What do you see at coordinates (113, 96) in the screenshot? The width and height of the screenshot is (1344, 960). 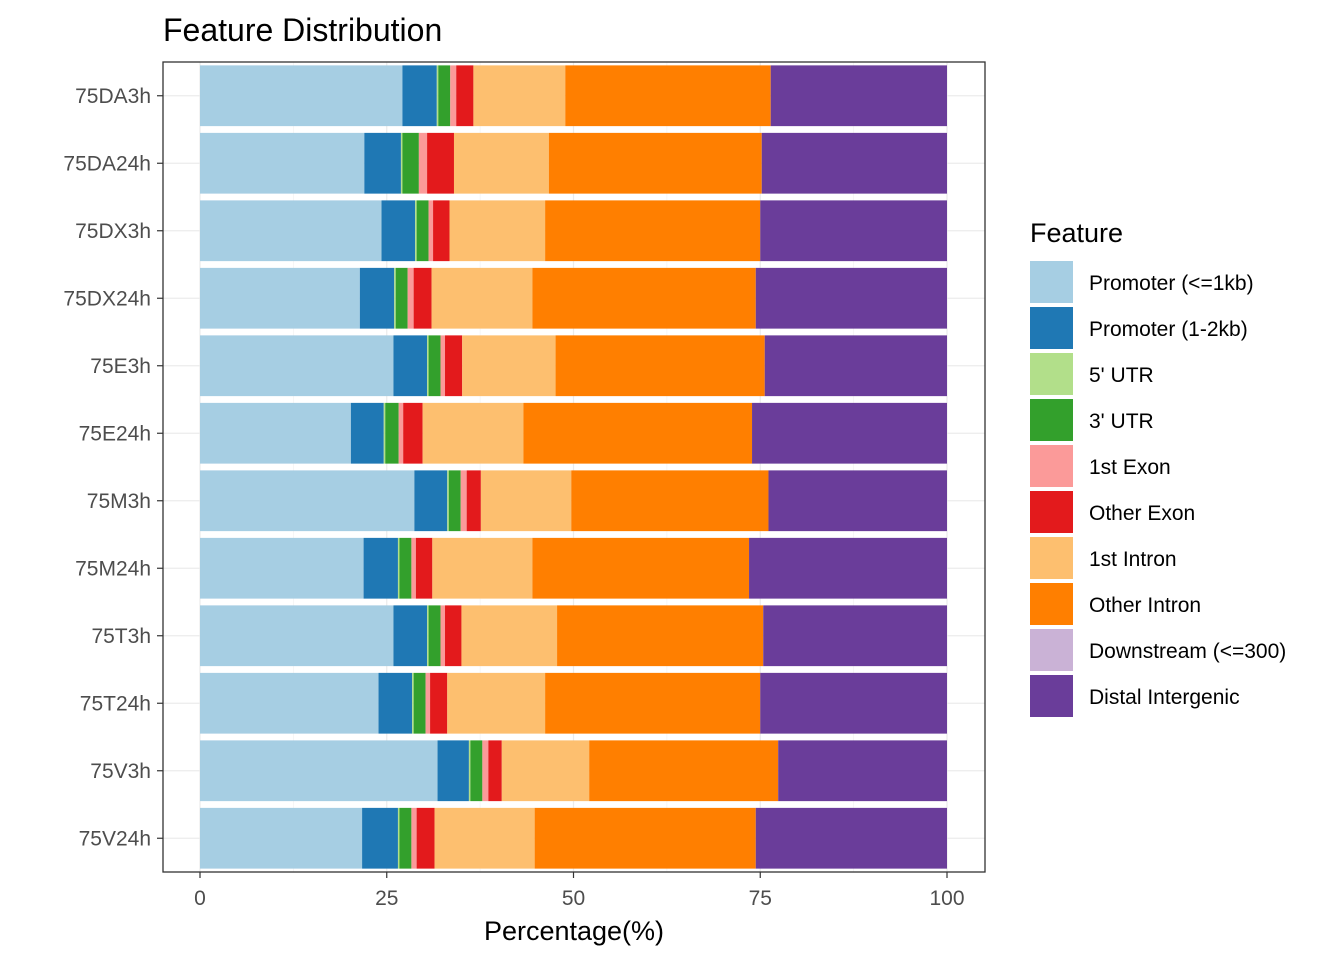 I see `y-tick-label: 75DA3h` at bounding box center [113, 96].